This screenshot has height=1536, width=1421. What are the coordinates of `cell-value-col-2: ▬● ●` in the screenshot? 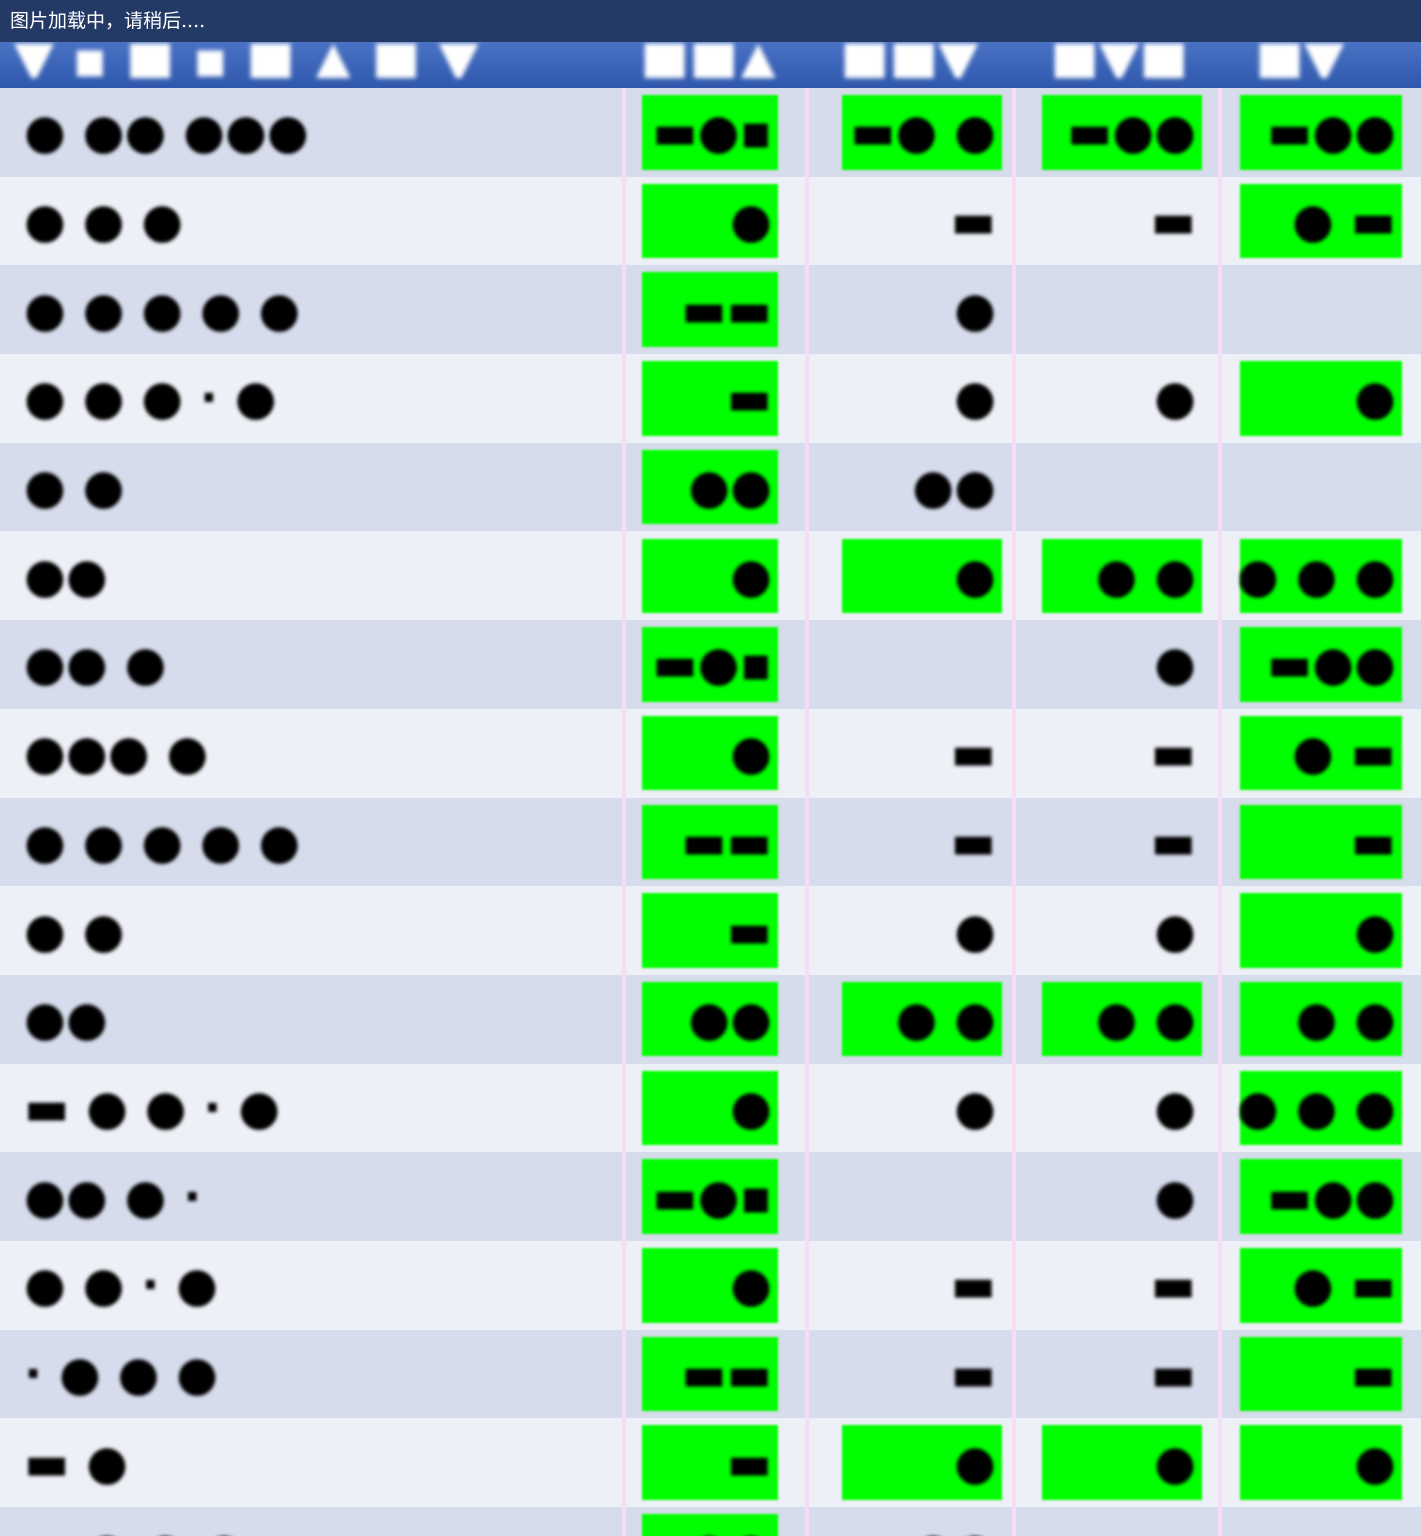 It's located at (923, 132).